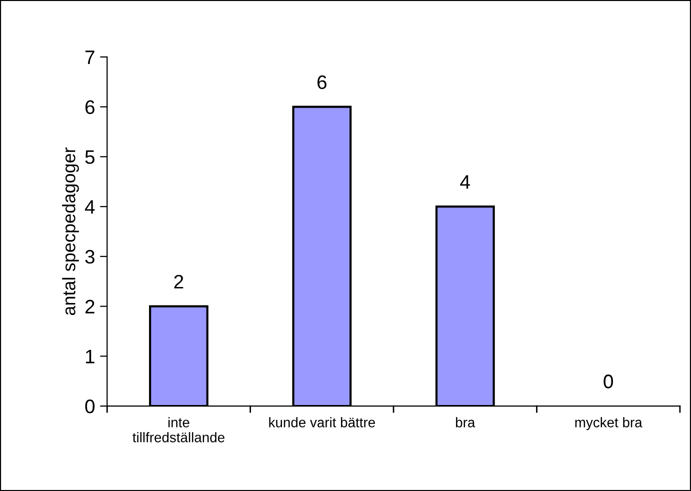 This screenshot has width=691, height=491. Describe the element at coordinates (89, 207) in the screenshot. I see `y-tick-label: 4` at that location.